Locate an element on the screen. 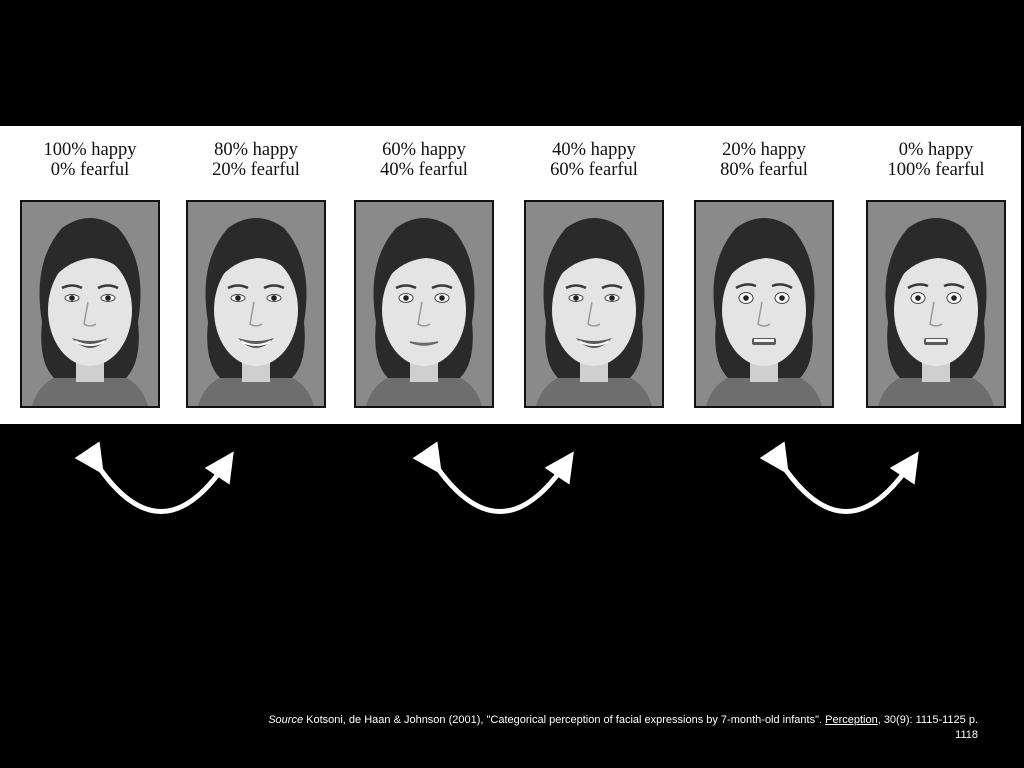 Image resolution: width=1024 pixels, height=768 pixels. happy-percent-label: 60% happy is located at coordinates (424, 150).